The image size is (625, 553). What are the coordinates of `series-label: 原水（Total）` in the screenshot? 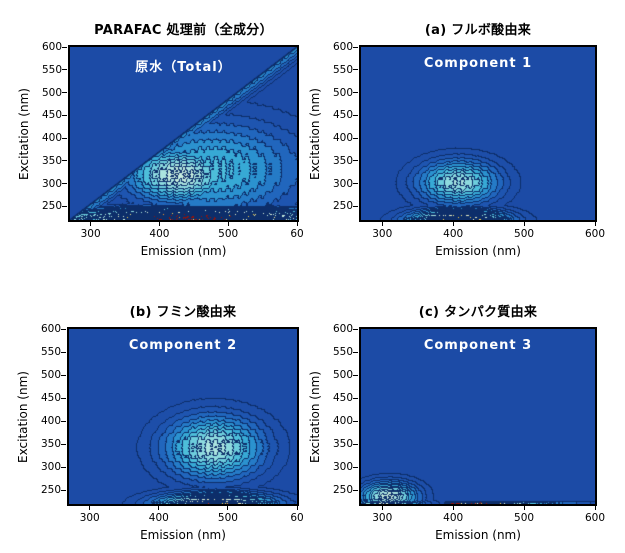 It's located at (183, 67).